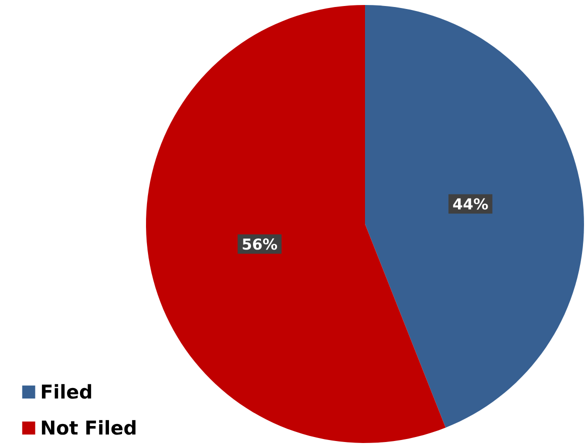  Describe the element at coordinates (67, 391) in the screenshot. I see `legend-label: Filed` at that location.